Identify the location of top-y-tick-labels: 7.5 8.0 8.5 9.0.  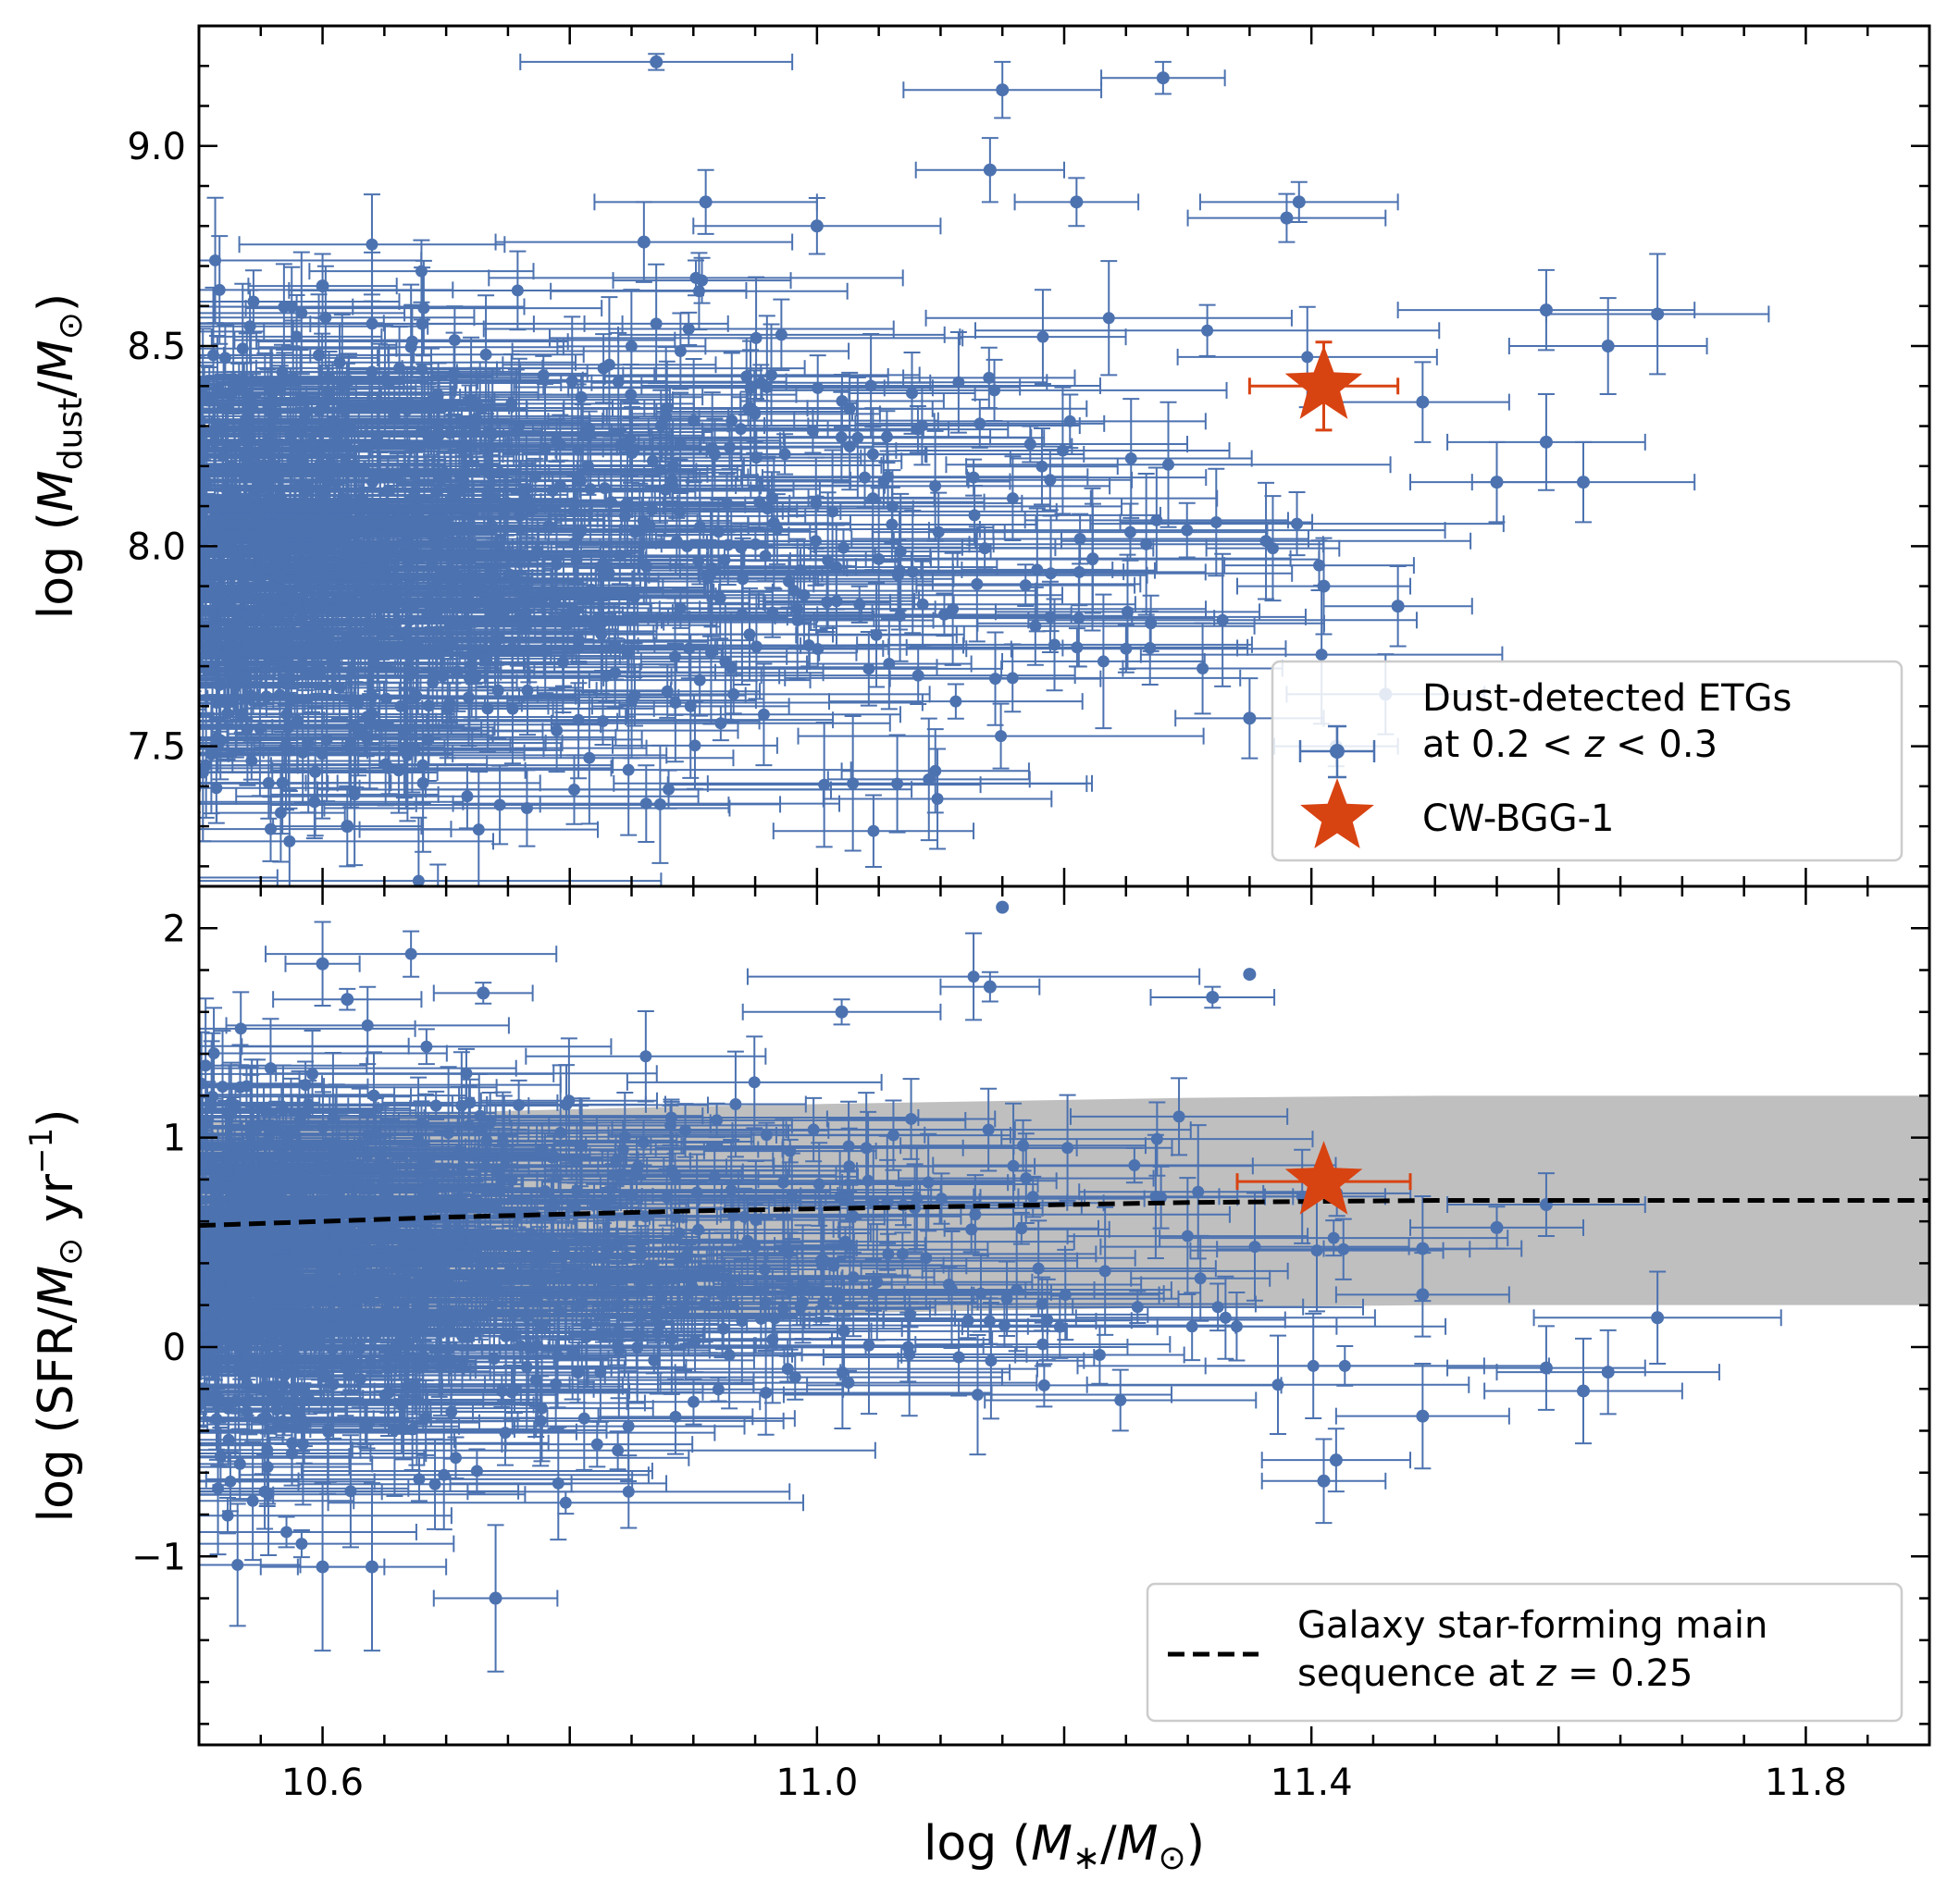
(156, 447).